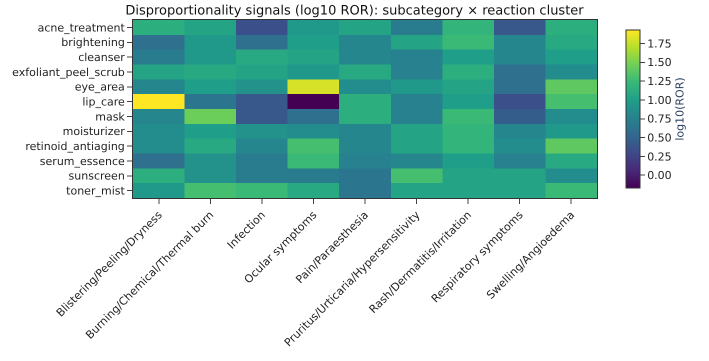 The height and width of the screenshot is (361, 709). Describe the element at coordinates (94, 131) in the screenshot. I see `y-tick-label: moisturizer` at that location.